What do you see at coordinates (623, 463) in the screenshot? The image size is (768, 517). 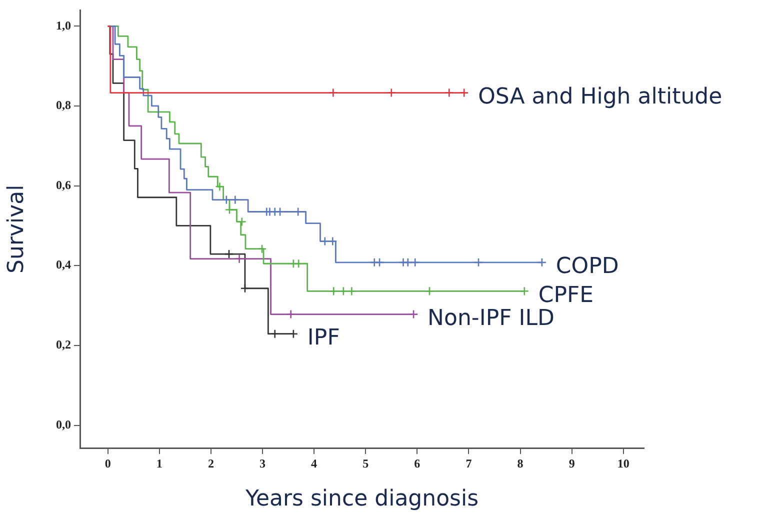 I see `x-tick-label: 10` at bounding box center [623, 463].